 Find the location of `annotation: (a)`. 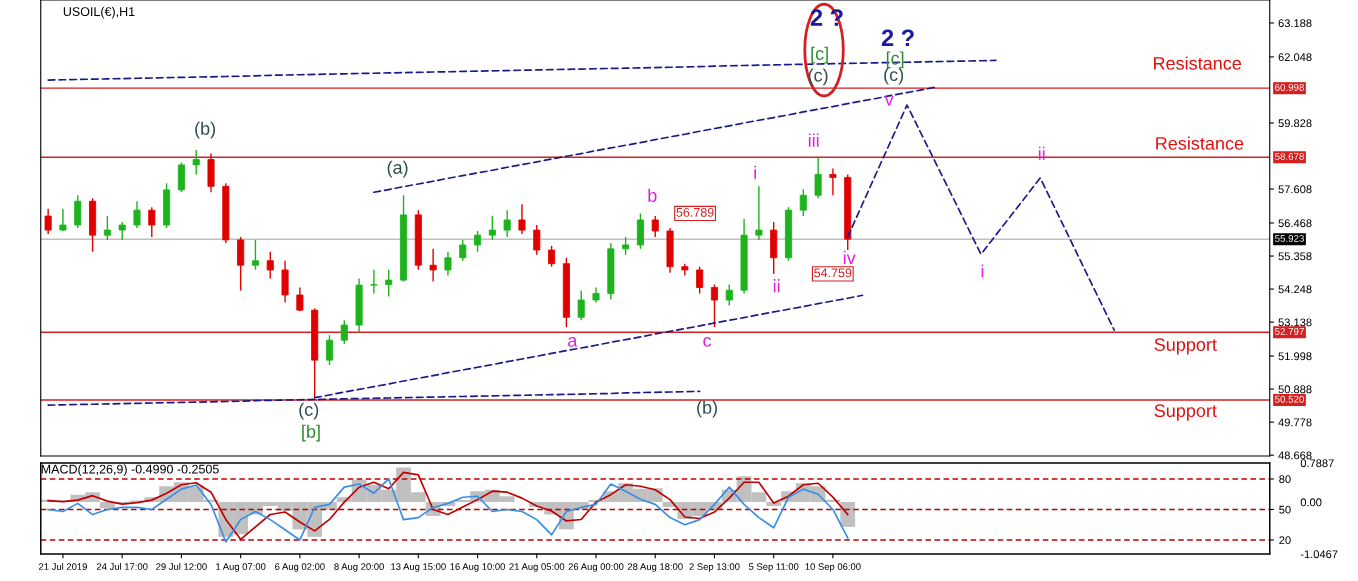

annotation: (a) is located at coordinates (397, 169).